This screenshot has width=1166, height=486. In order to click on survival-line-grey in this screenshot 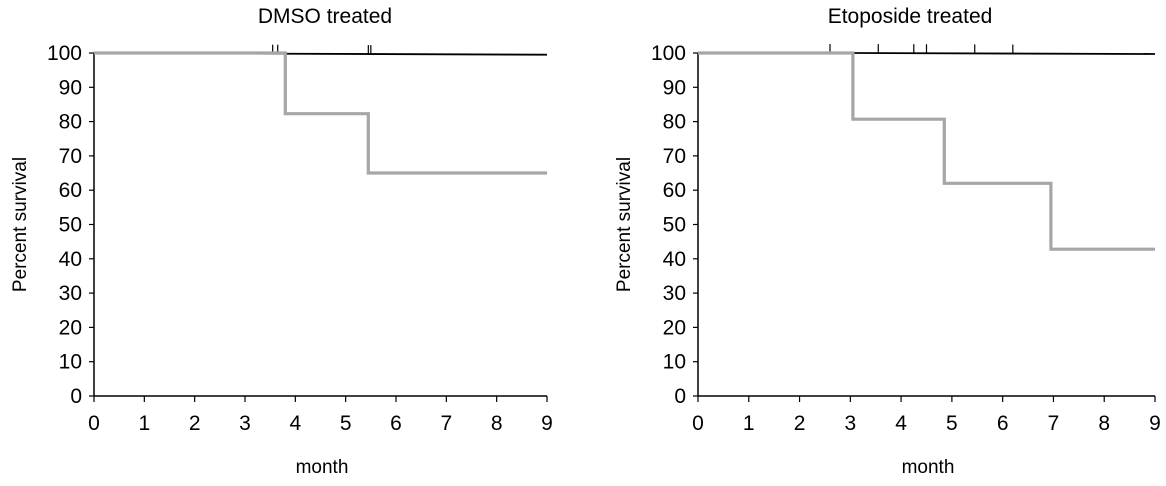, I will do `click(320, 113)`.